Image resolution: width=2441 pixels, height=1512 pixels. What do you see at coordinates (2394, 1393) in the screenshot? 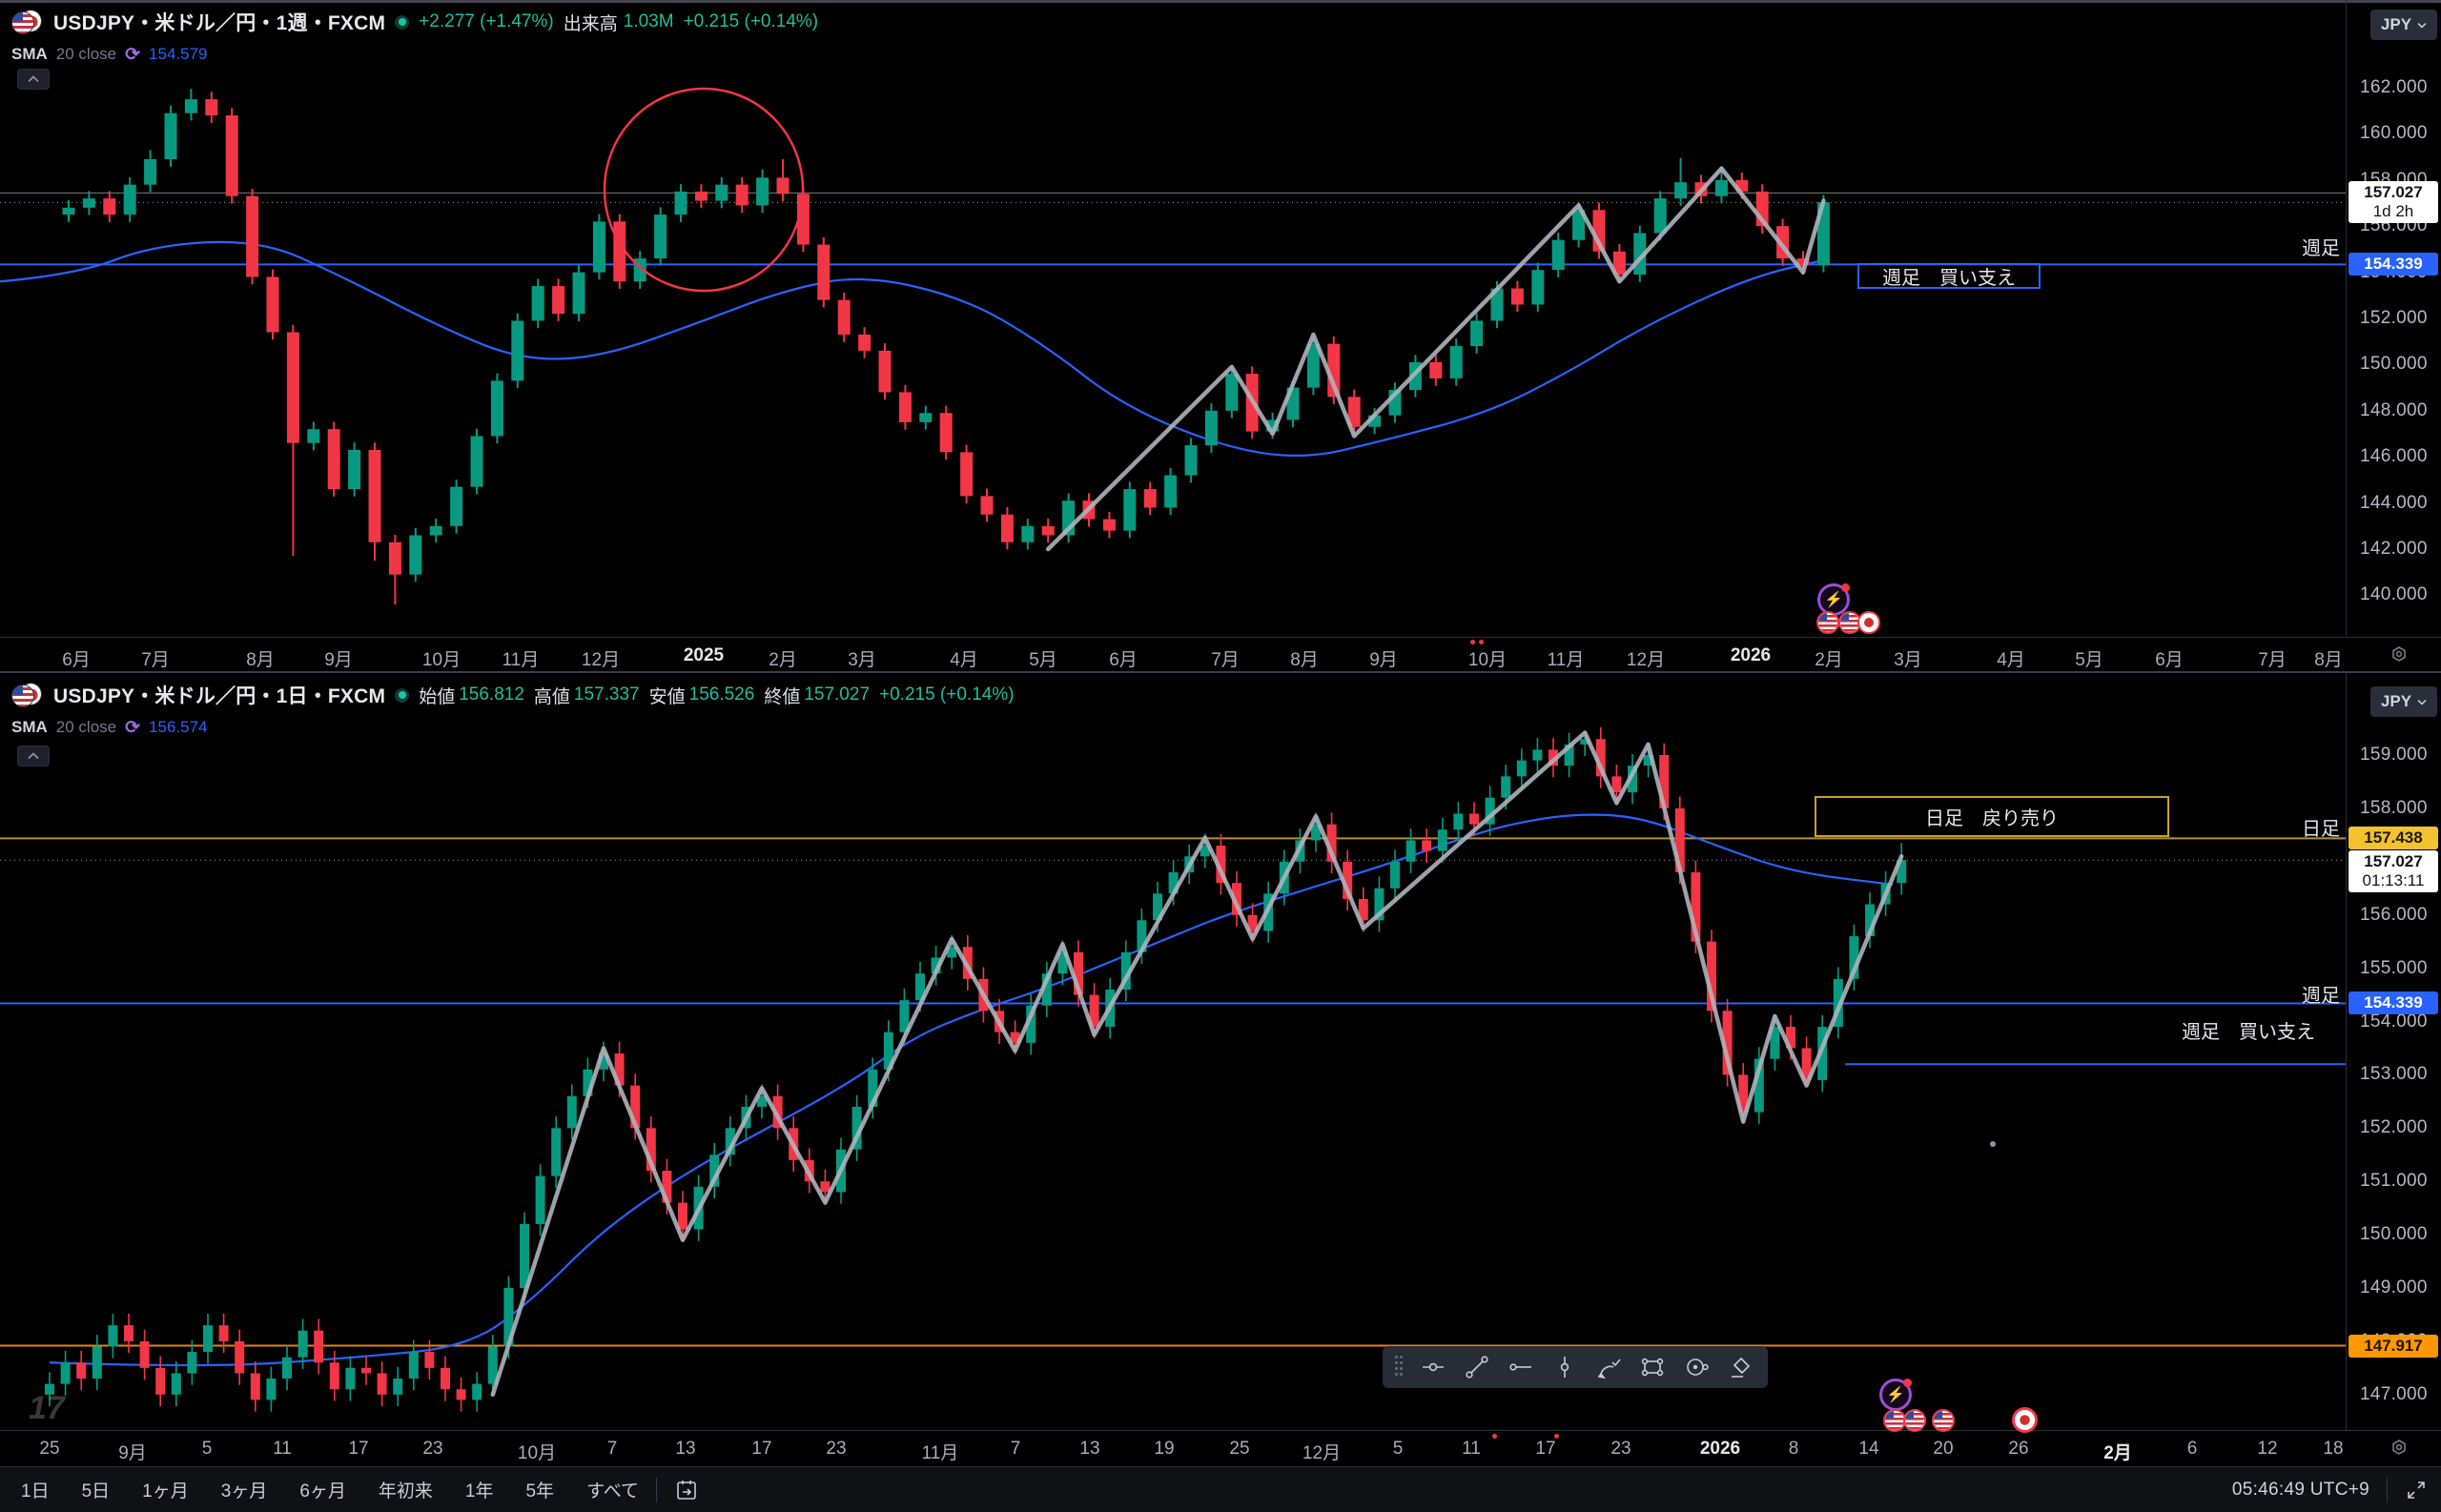
I see `price-tick: 147.000` at bounding box center [2394, 1393].